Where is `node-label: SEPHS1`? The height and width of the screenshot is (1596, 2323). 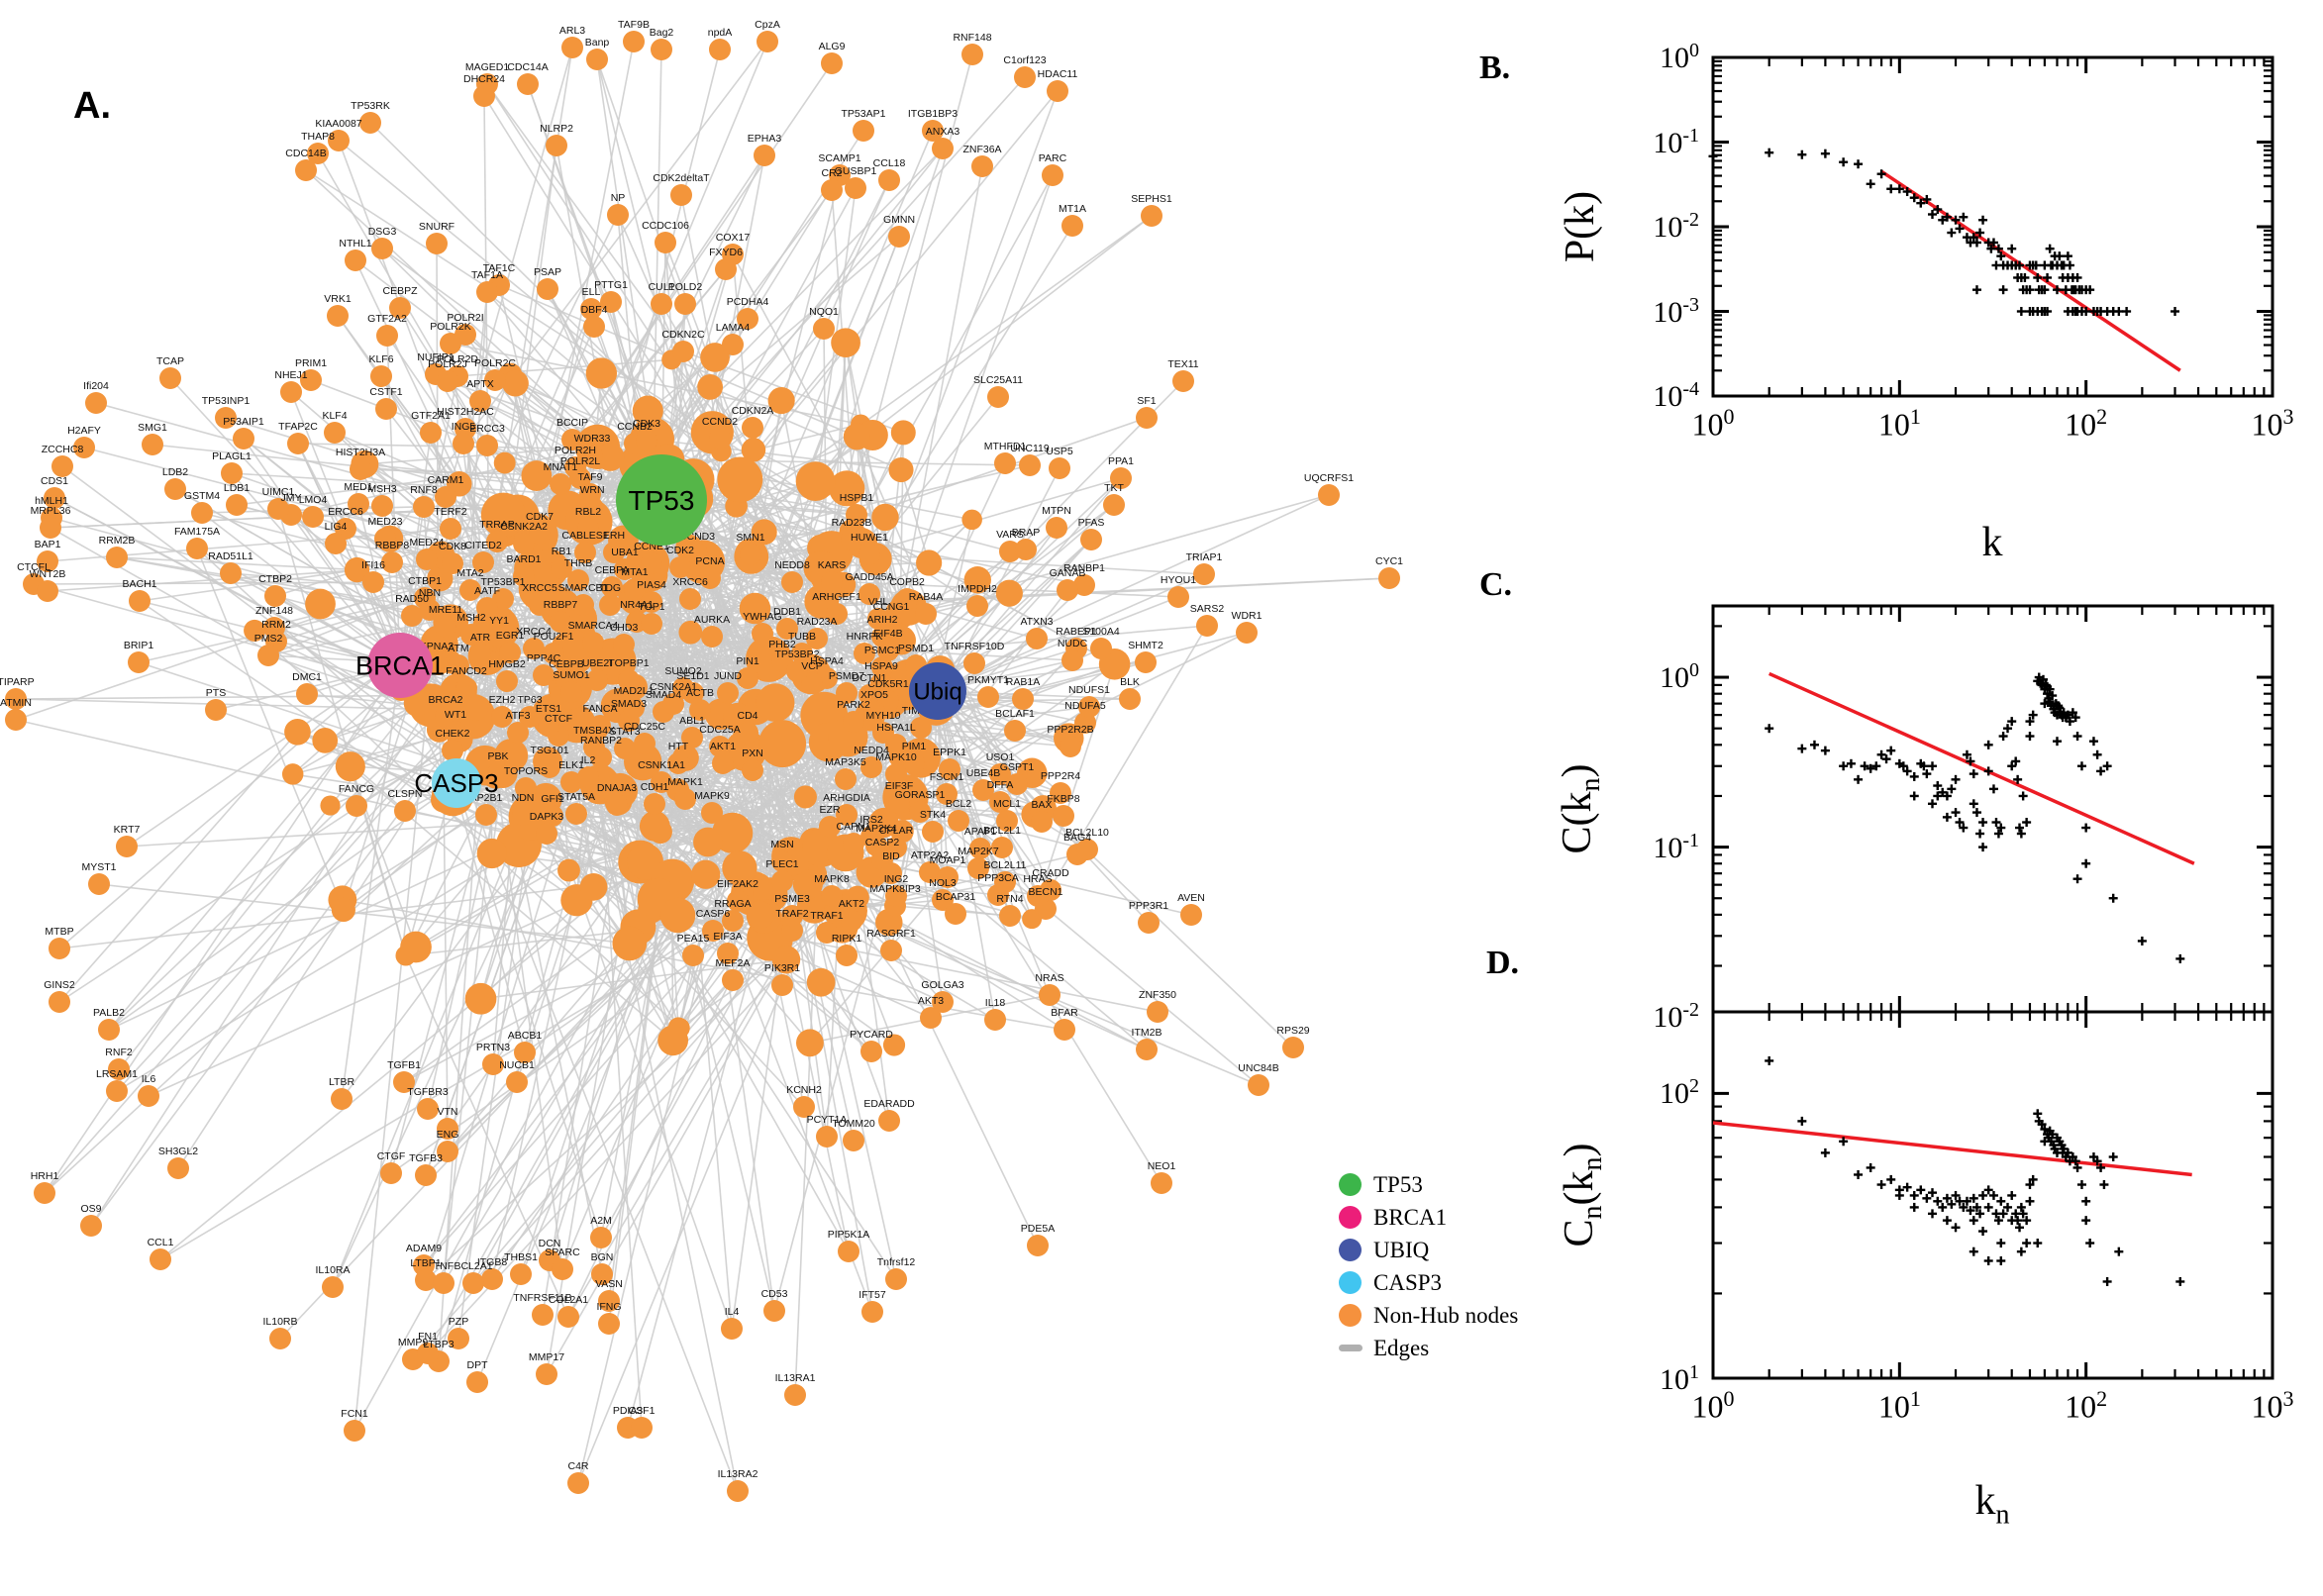 node-label: SEPHS1 is located at coordinates (1151, 199).